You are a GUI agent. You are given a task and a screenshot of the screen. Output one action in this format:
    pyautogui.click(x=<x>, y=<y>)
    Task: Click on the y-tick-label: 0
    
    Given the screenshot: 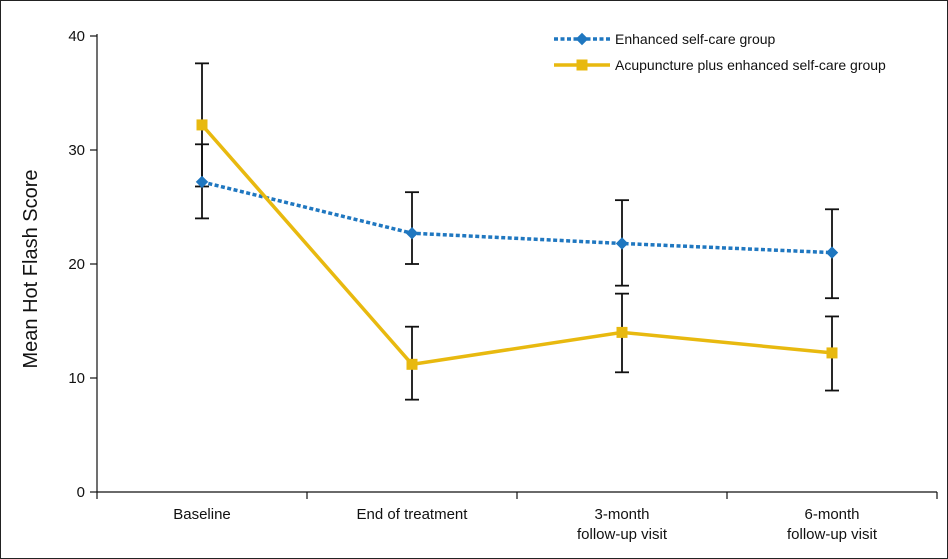 What is the action you would take?
    pyautogui.click(x=81, y=492)
    